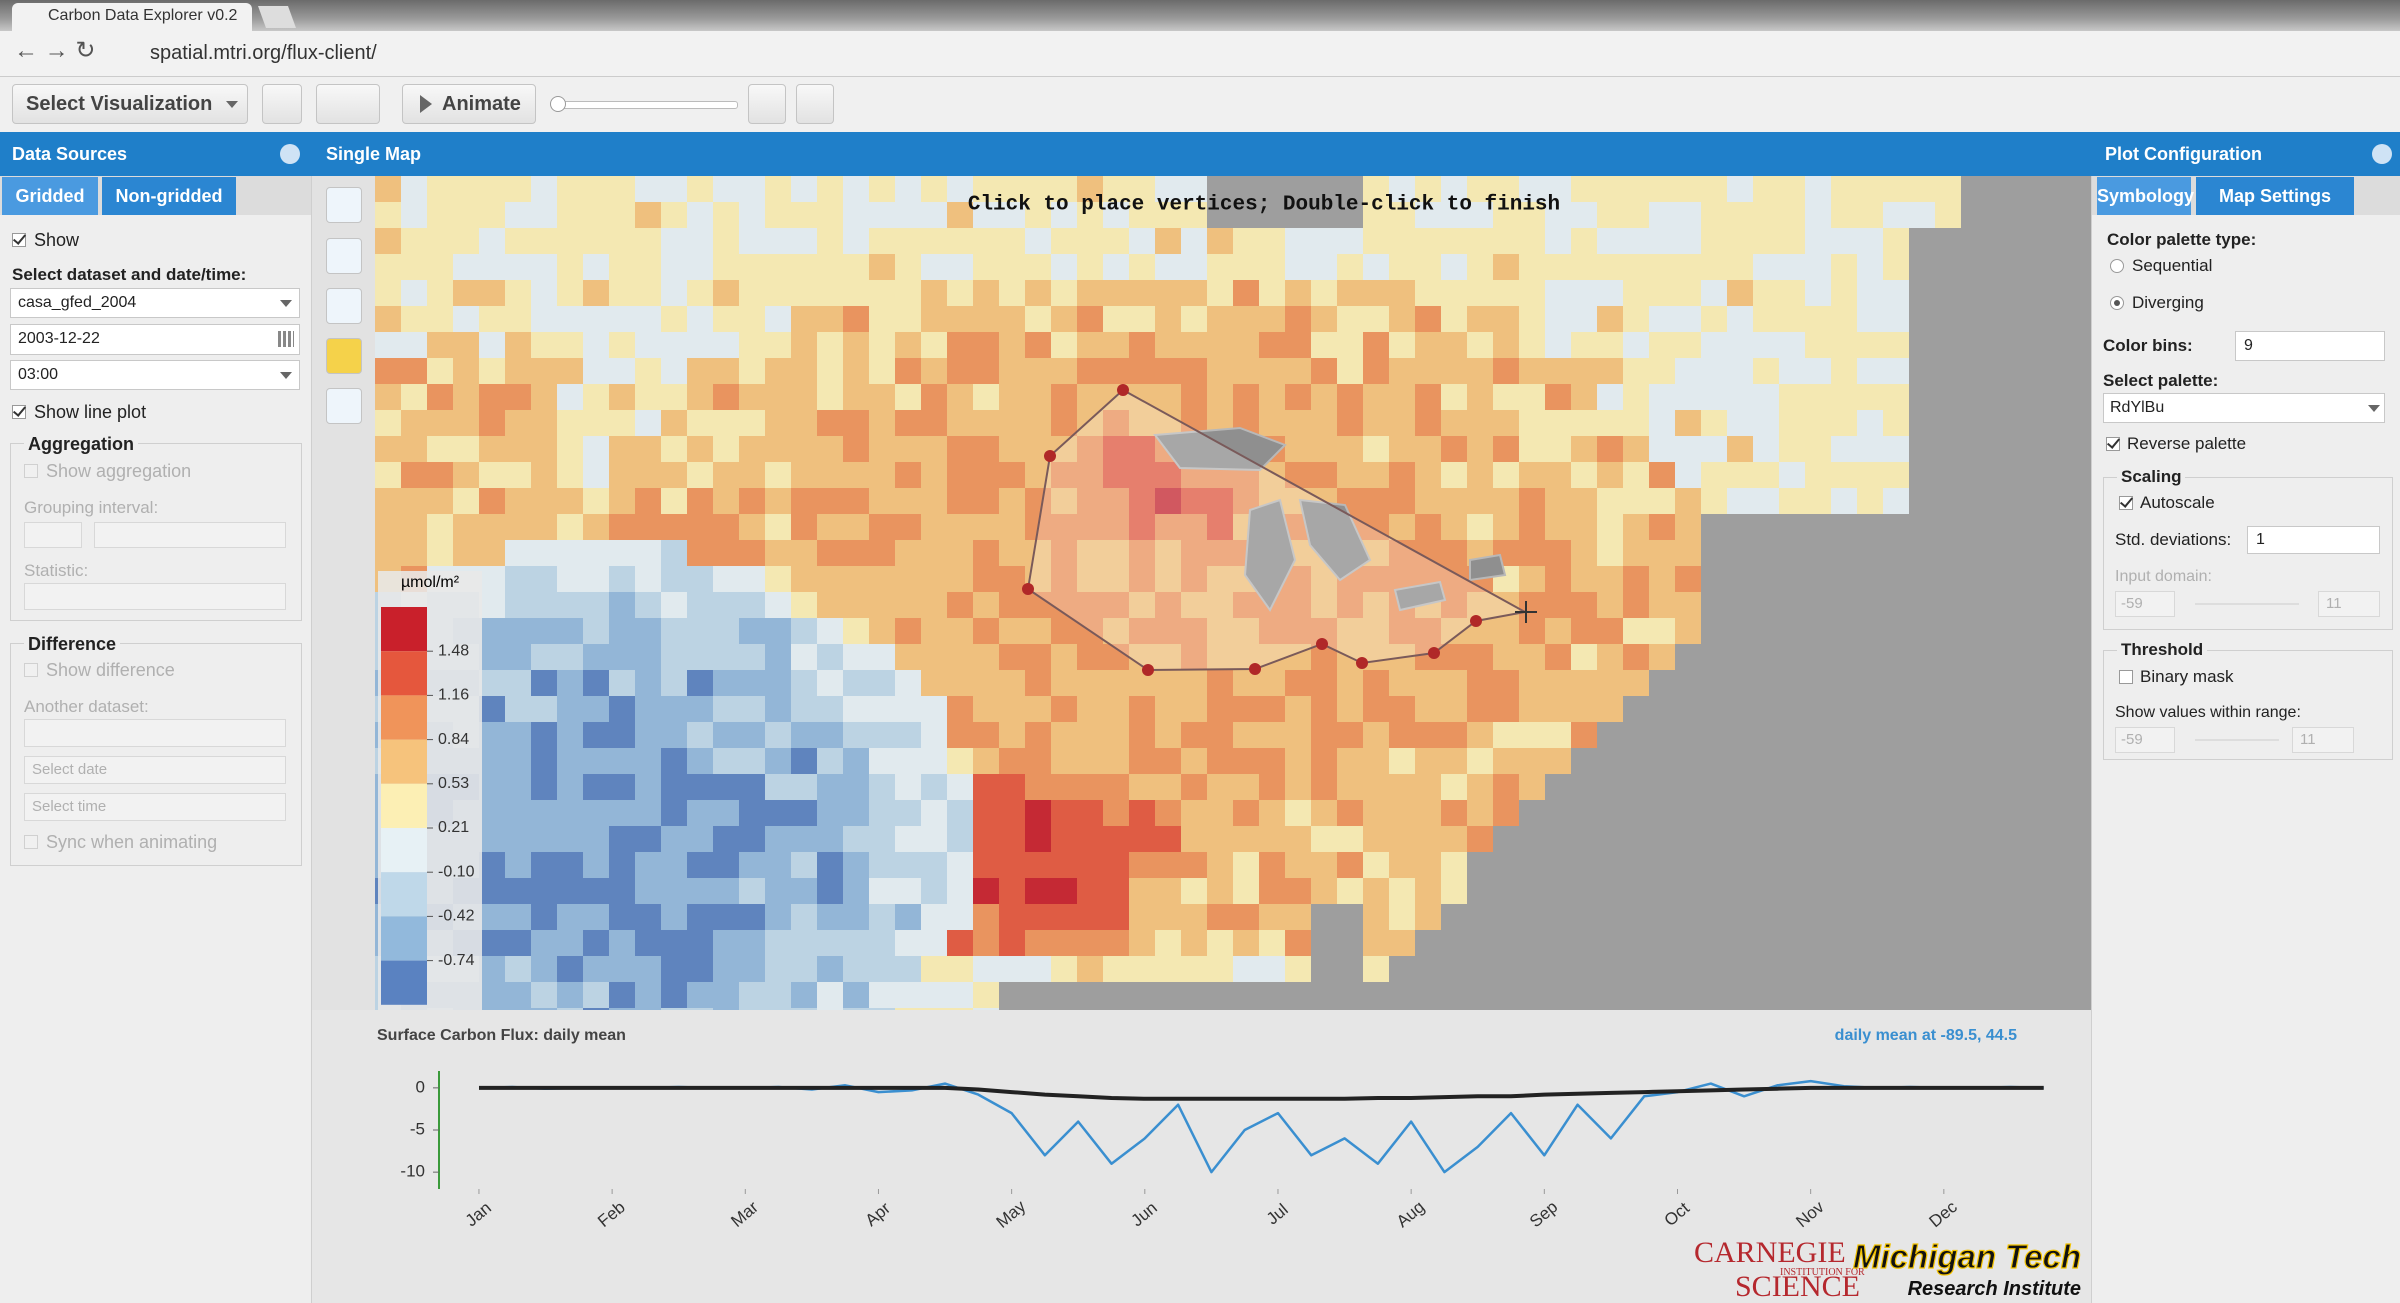 The width and height of the screenshot is (2400, 1303). I want to click on tab-gridded: Gridded, so click(50, 196).